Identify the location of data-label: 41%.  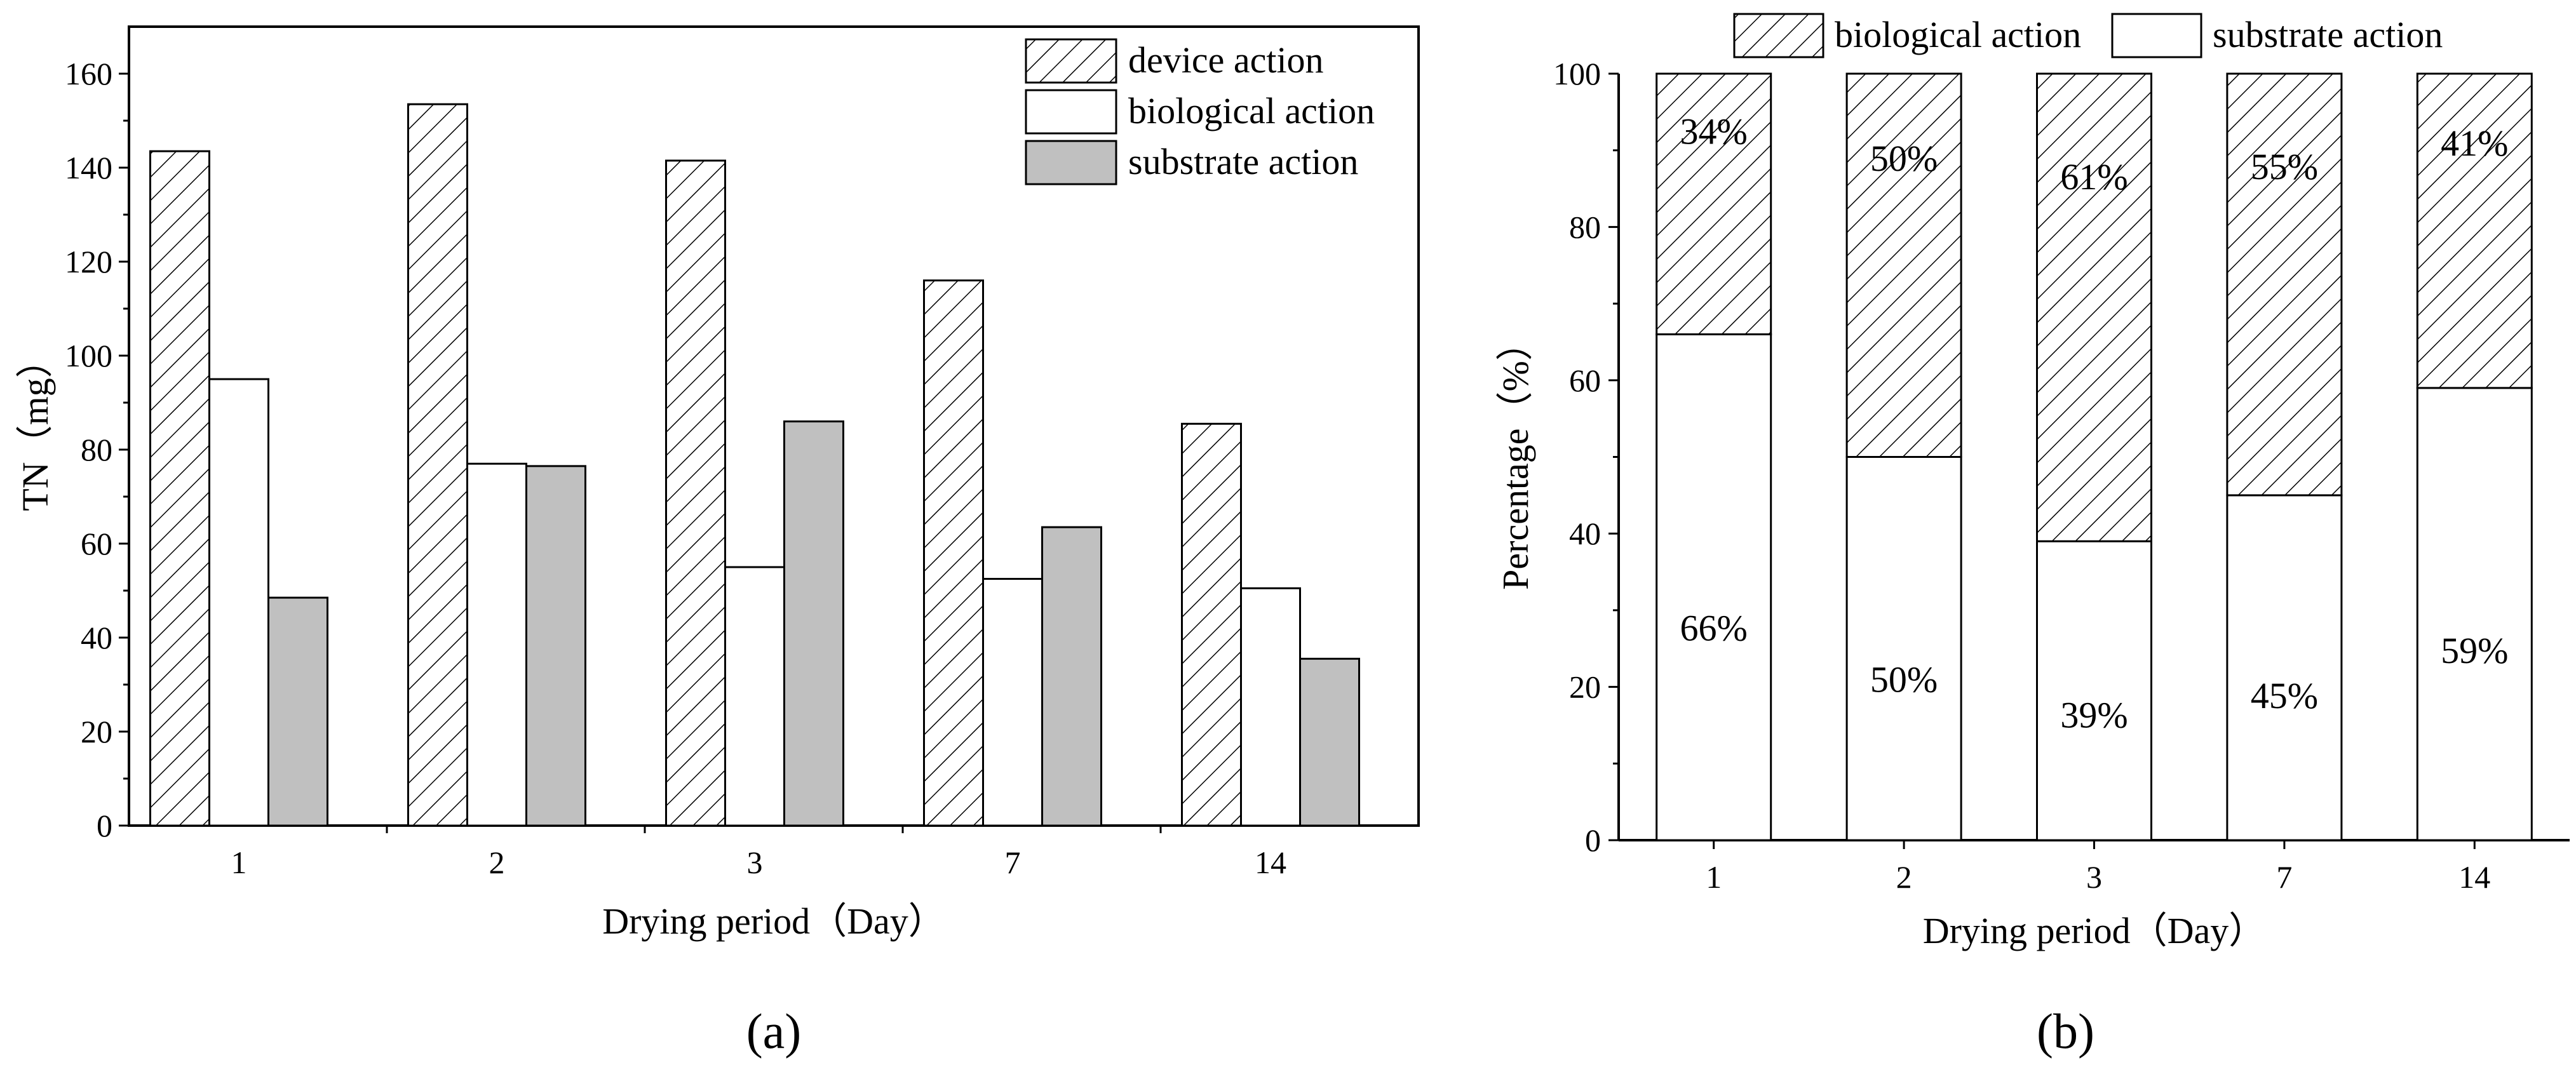
(2474, 143).